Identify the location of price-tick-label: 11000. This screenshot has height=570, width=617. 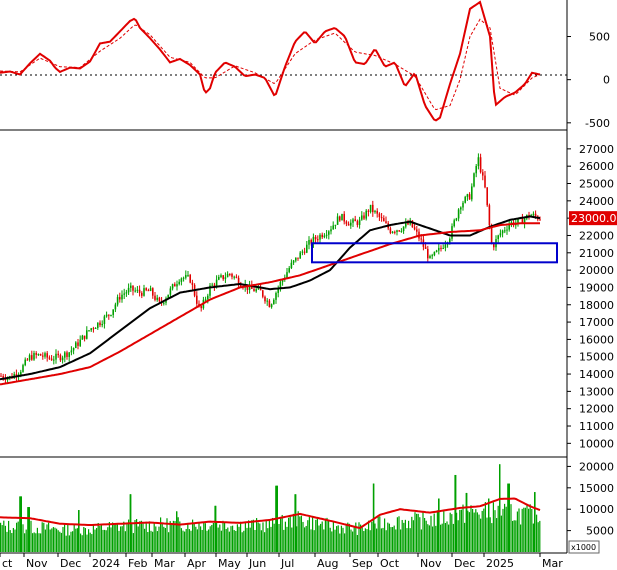
(596, 426).